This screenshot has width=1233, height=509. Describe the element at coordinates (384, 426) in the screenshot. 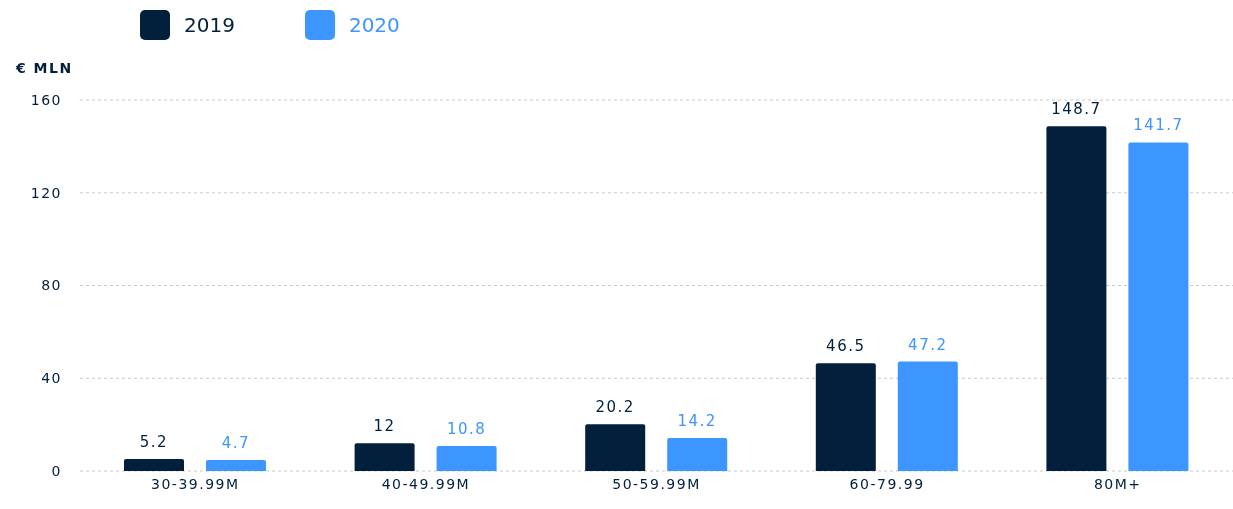

I see `data-label: 12` at that location.